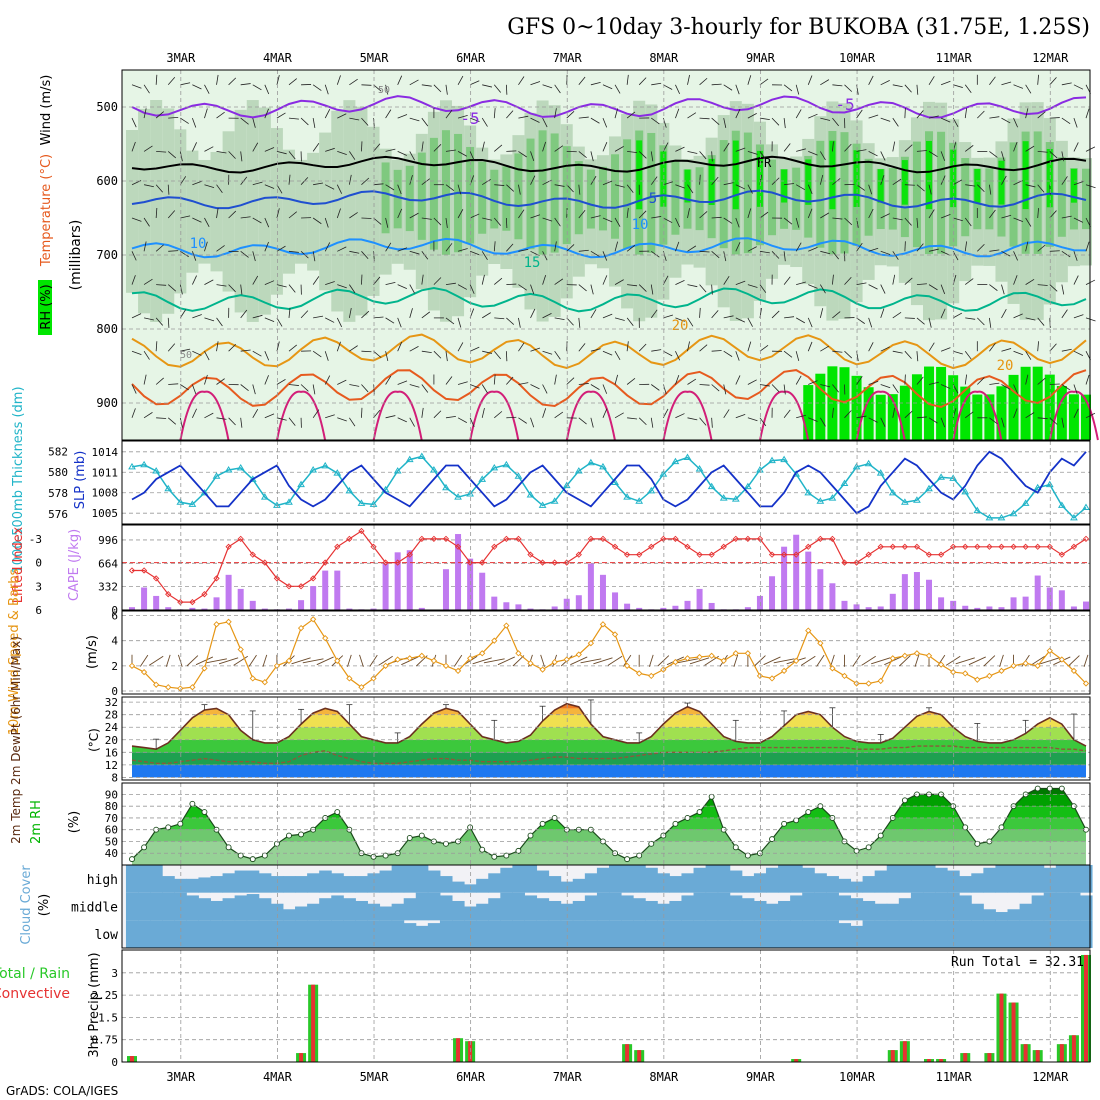  What do you see at coordinates (114, 666) in the screenshot?
I see `wind-tick-label: 2` at bounding box center [114, 666].